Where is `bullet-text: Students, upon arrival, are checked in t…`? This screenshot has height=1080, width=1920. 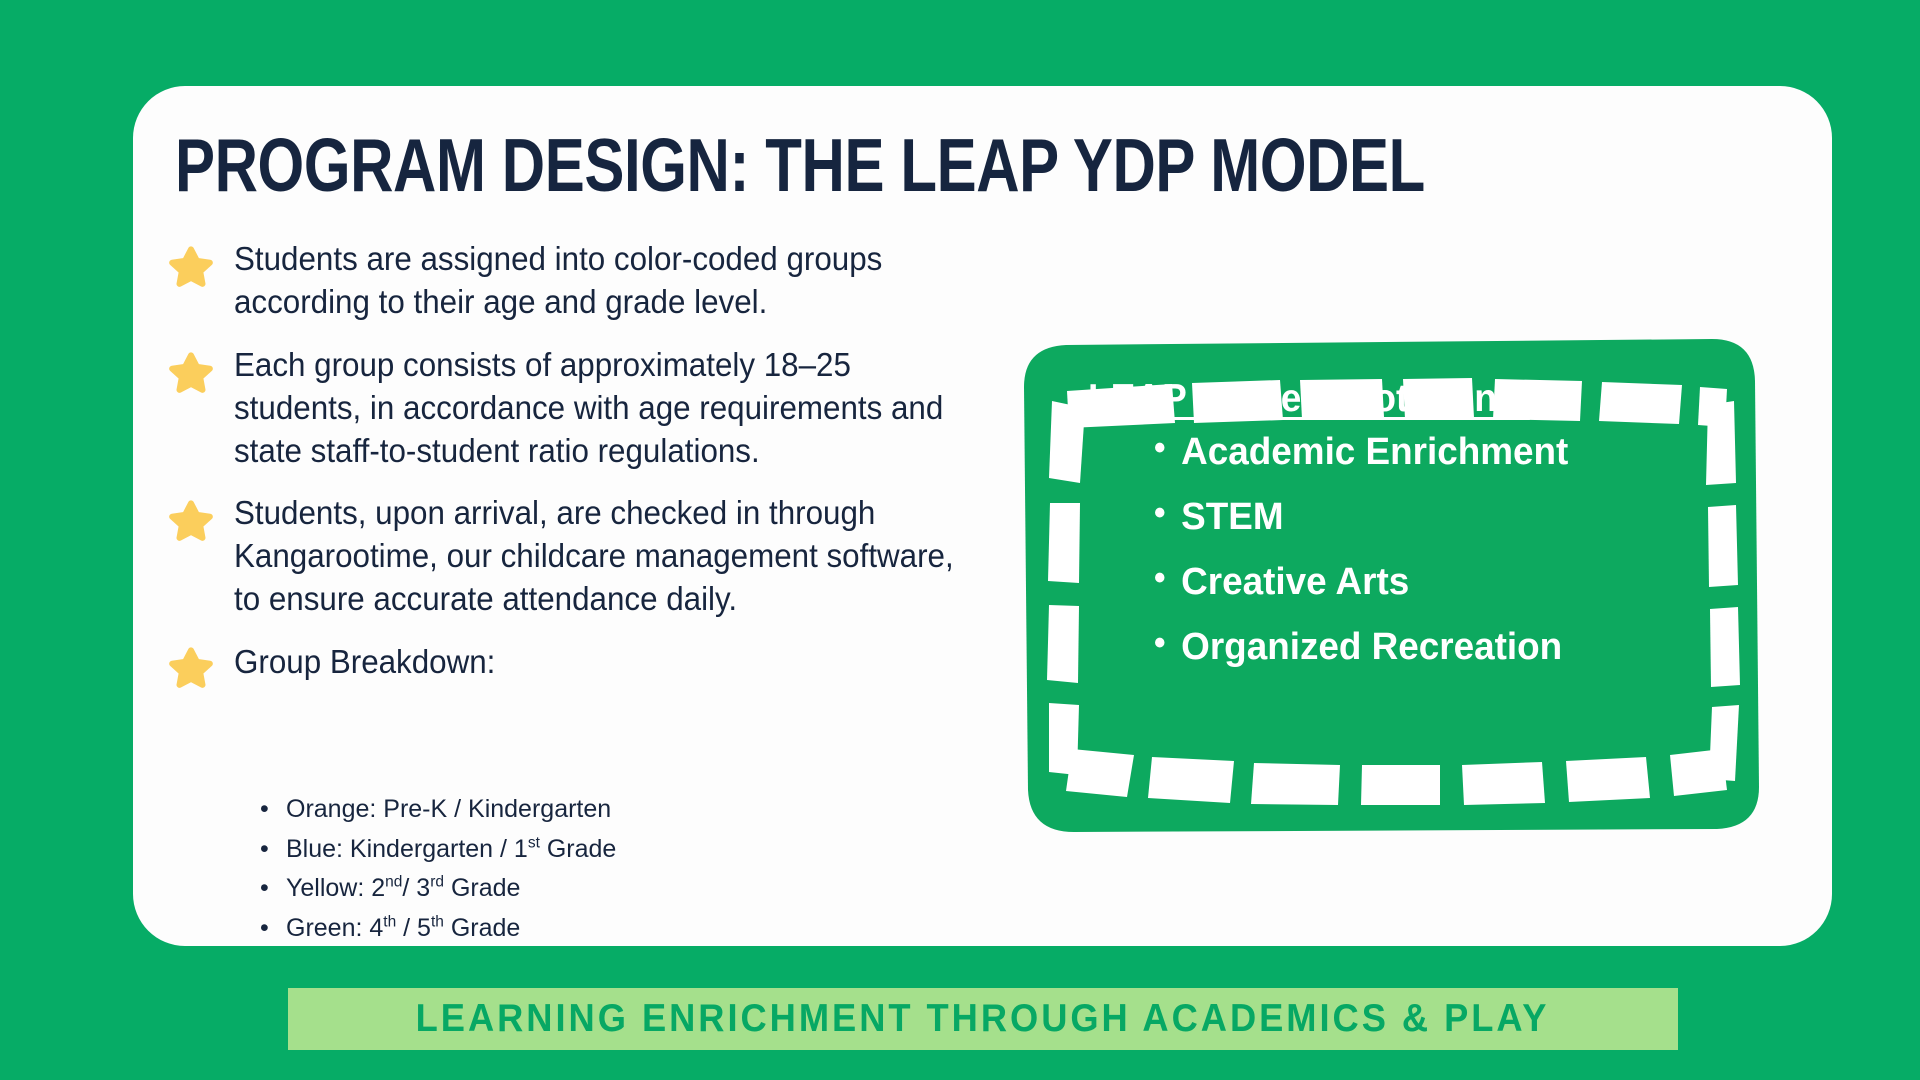 bullet-text: Students, upon arrival, are checked in t… is located at coordinates (594, 556).